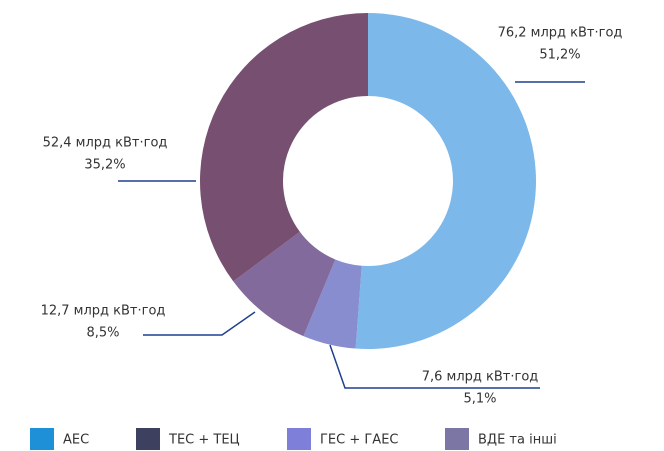 This screenshot has width=664, height=451. What do you see at coordinates (359, 440) in the screenshot?
I see `legend-label: ГЕС + ГАЕС` at bounding box center [359, 440].